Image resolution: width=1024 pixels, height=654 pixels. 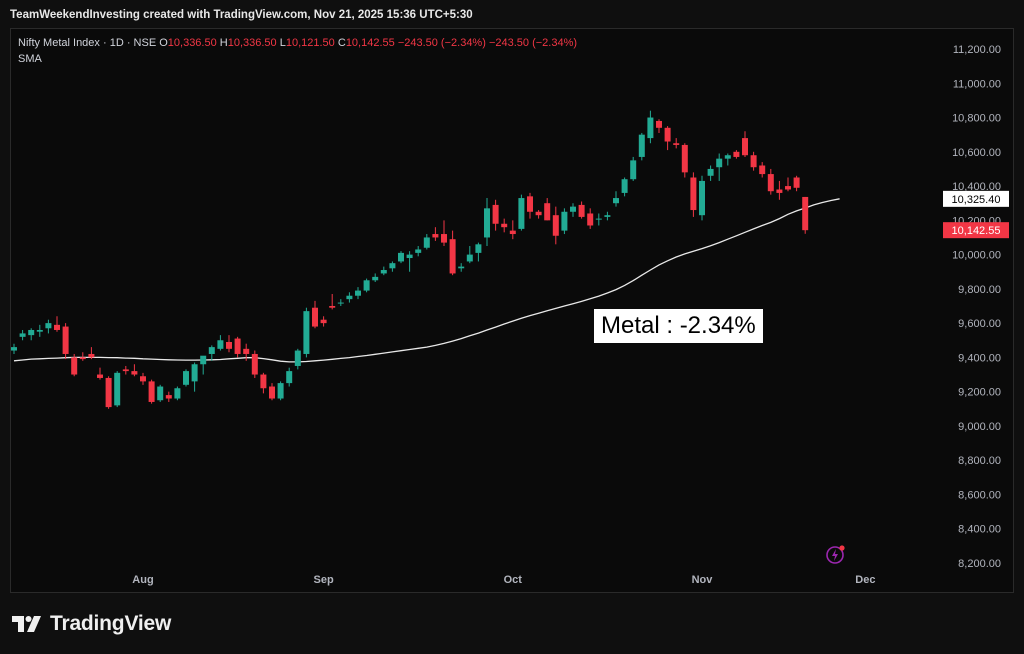 What do you see at coordinates (976, 256) in the screenshot?
I see `y-axis-tick-label: 10,000.00` at bounding box center [976, 256].